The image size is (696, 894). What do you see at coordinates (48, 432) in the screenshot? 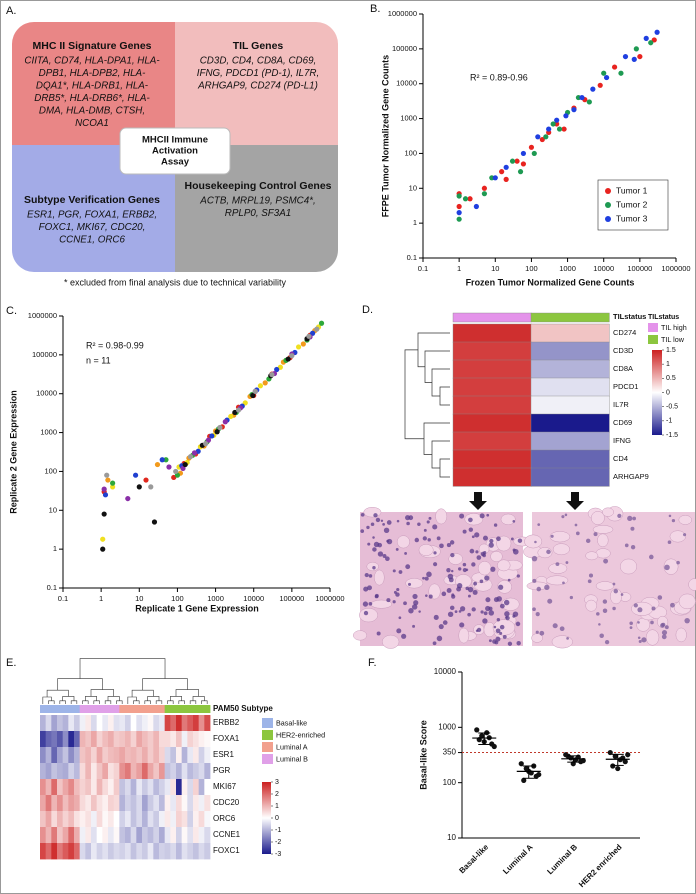
I see `tick-label: 1000` at bounding box center [48, 432].